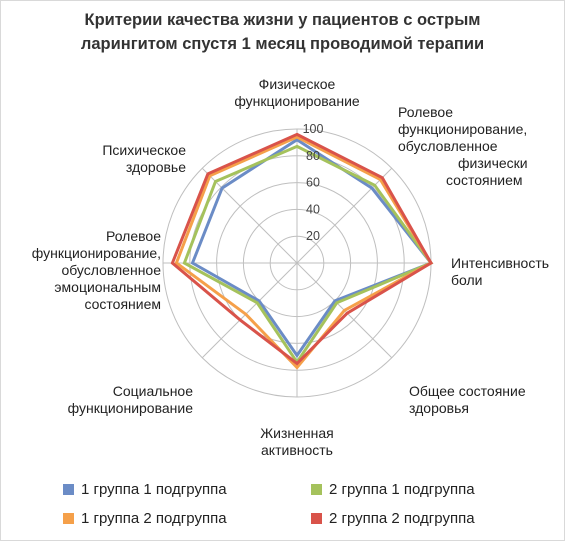 The width and height of the screenshot is (565, 541). Describe the element at coordinates (249, 215) in the screenshot. I see `spoke-mental` at that location.